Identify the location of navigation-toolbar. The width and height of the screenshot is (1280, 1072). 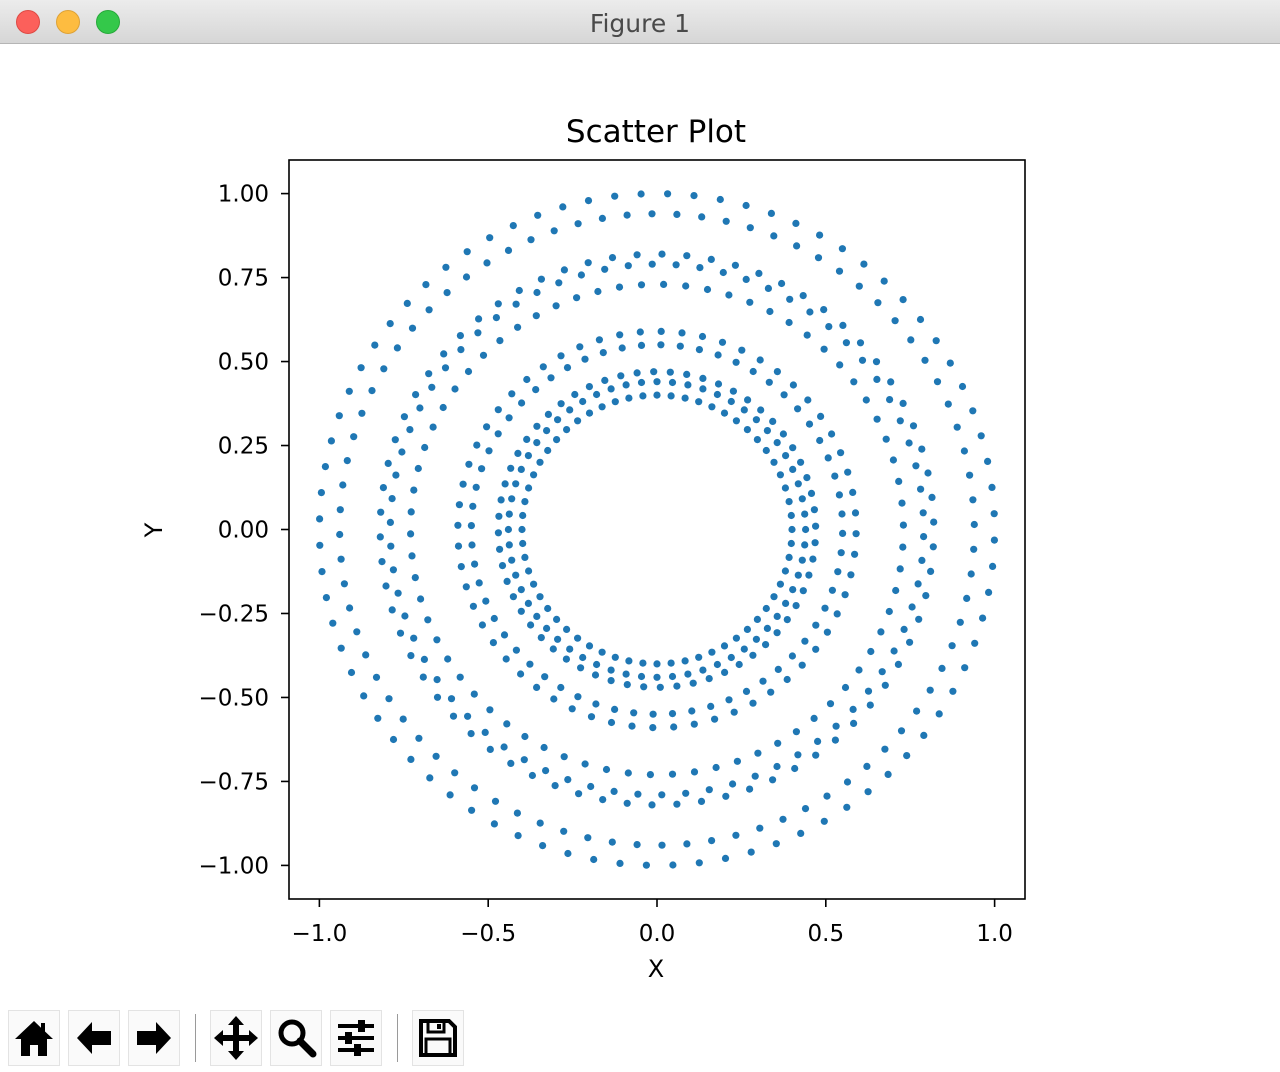
(640, 1039).